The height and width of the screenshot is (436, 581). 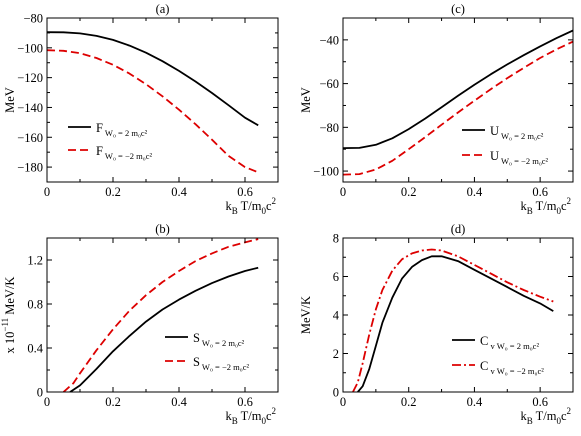 I want to click on y-tick-label: 1.2, so click(x=35, y=261).